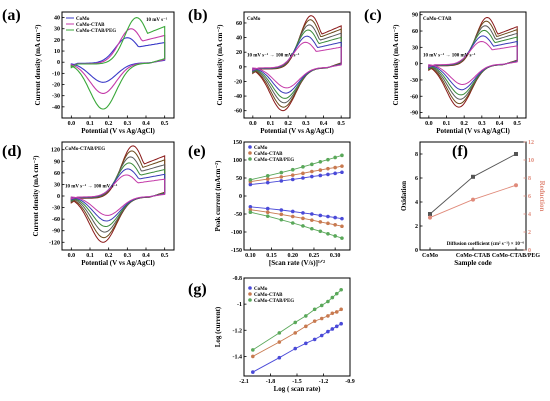 The width and height of the screenshot is (550, 401). I want to click on x-tick-label: 0.25, so click(314, 256).